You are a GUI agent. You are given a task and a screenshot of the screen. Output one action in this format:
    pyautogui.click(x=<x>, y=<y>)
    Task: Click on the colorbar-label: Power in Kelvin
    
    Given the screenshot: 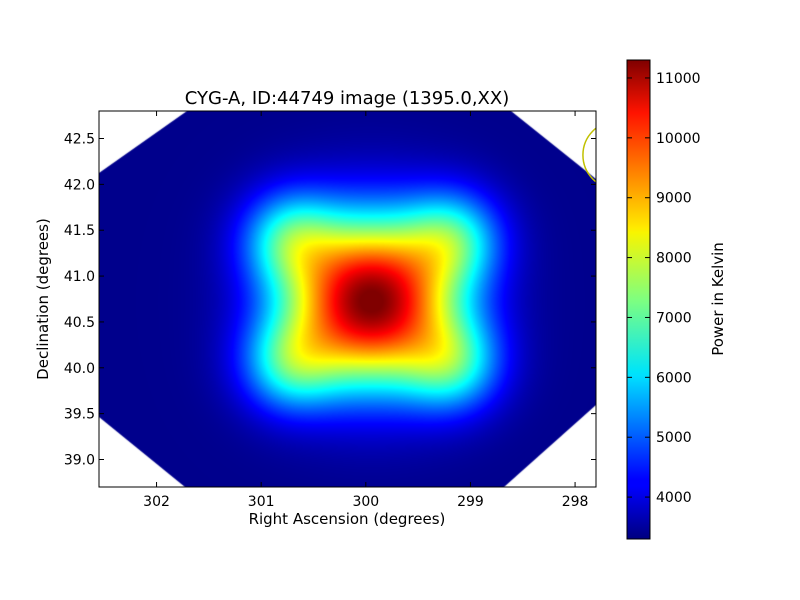 What is the action you would take?
    pyautogui.click(x=718, y=299)
    